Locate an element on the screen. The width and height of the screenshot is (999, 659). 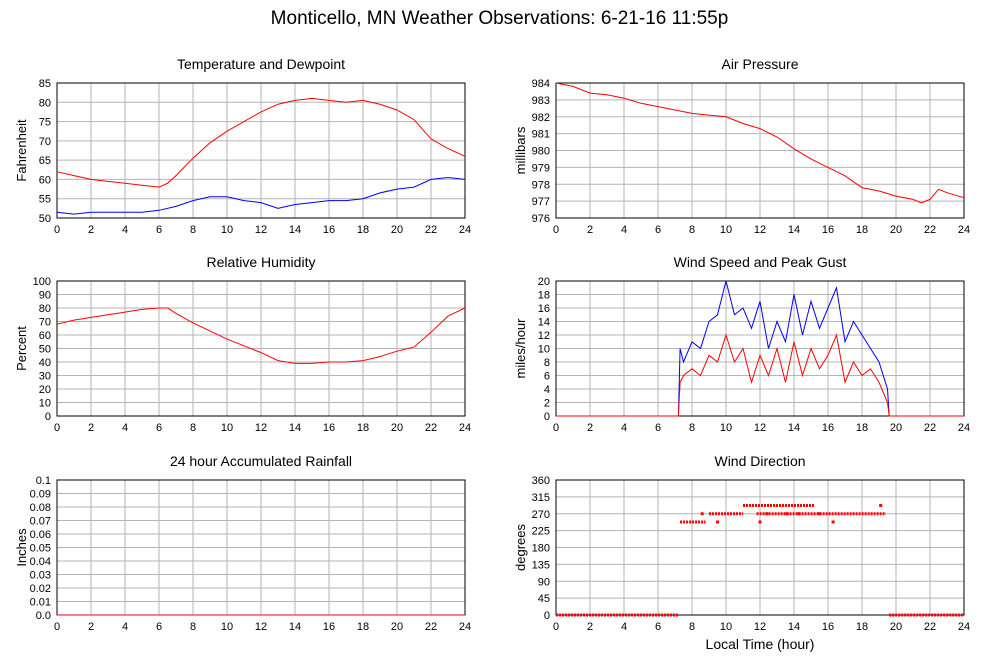
pressure-xtick-label: 20 is located at coordinates (896, 230).